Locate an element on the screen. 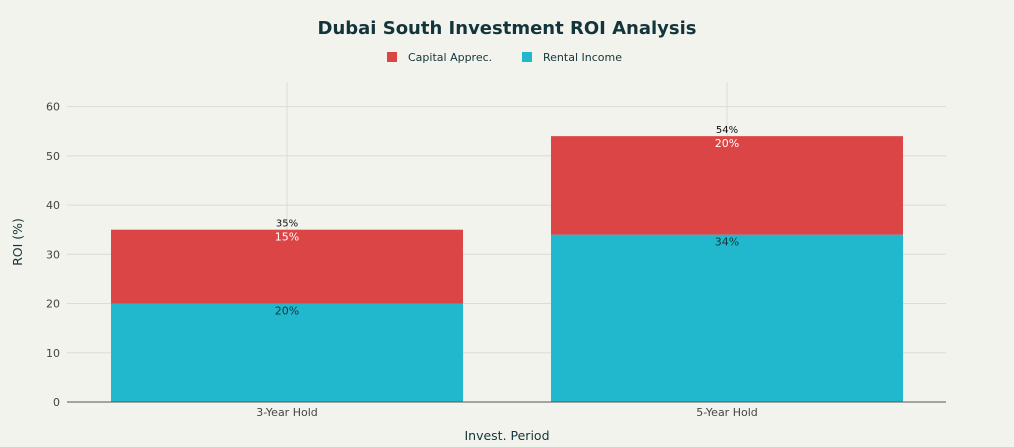 The image size is (1014, 447). legend-label-0: Capital Apprec. is located at coordinates (450, 57).